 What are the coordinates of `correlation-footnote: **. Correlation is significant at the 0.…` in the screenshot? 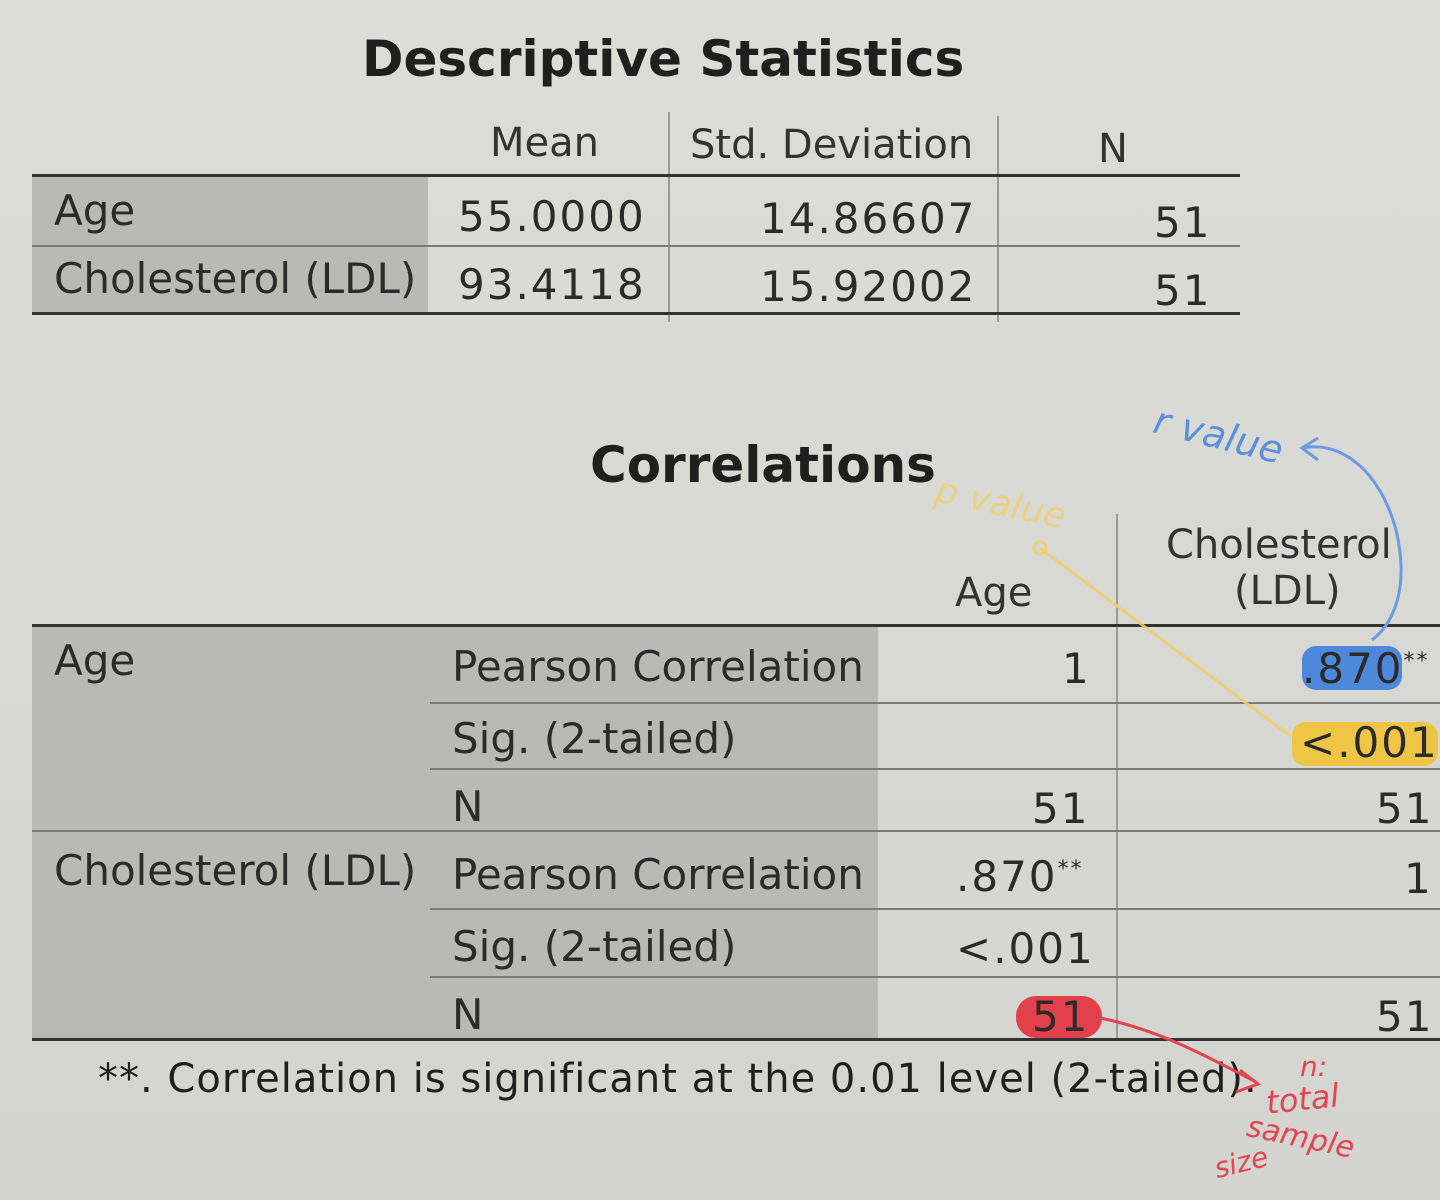 It's located at (678, 1079).